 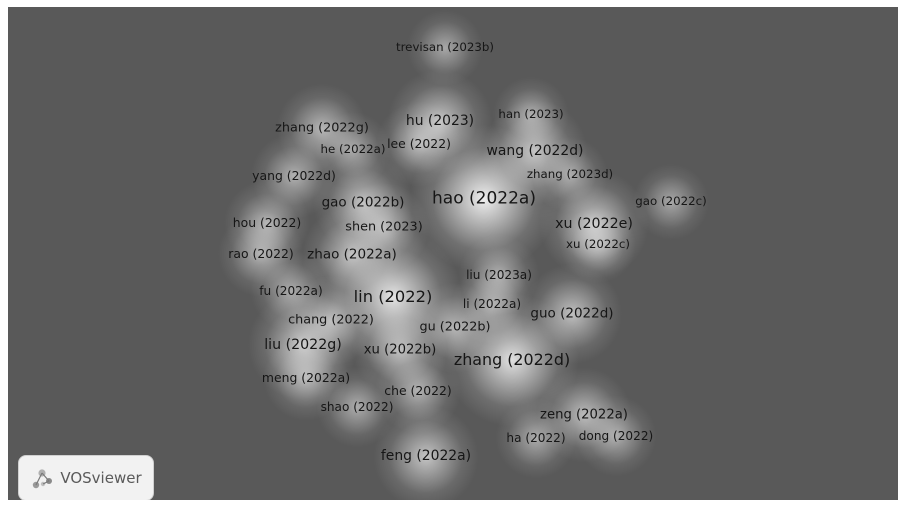 I want to click on item-label: fu (2022a), so click(x=291, y=290).